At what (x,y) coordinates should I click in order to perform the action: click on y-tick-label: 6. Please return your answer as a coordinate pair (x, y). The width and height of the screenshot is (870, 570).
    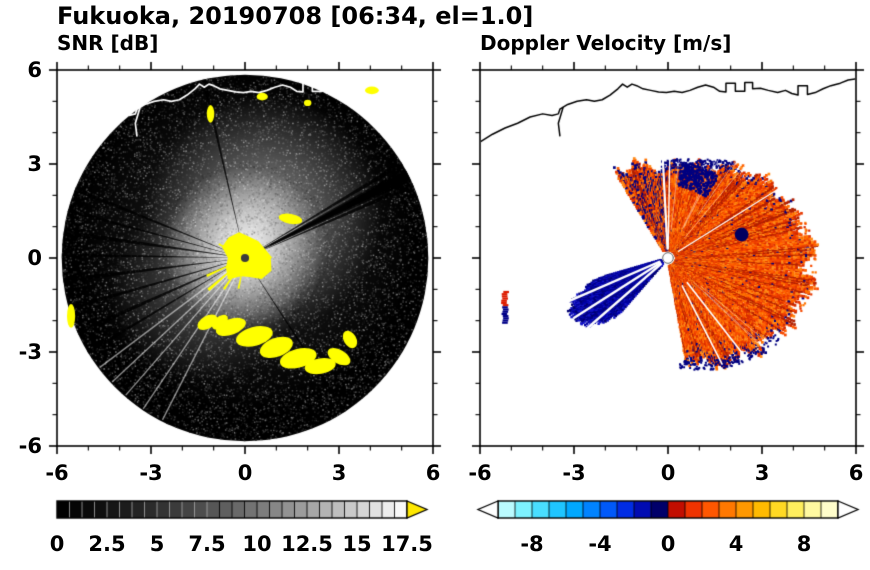
    Looking at the image, I should click on (34, 70).